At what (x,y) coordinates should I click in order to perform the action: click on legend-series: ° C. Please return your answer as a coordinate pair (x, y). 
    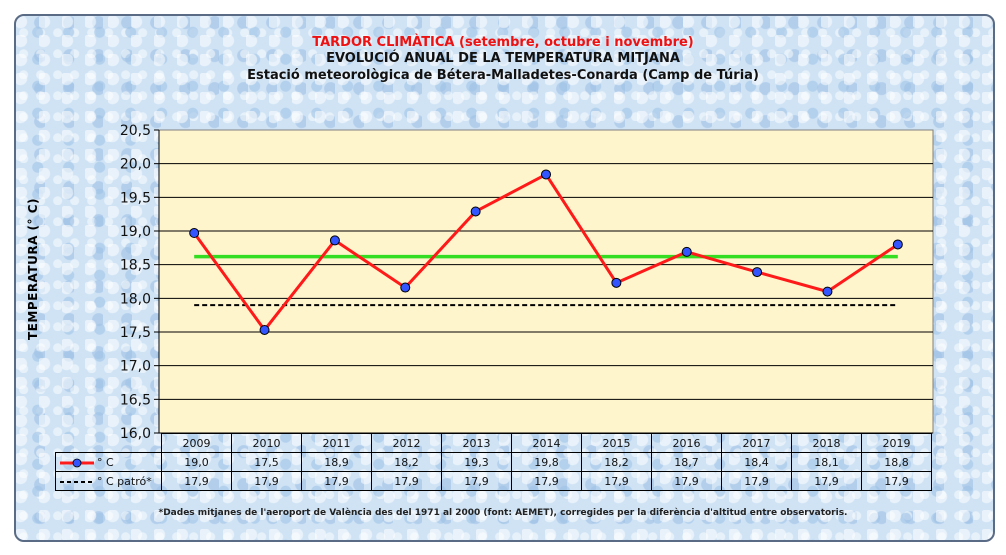
    Looking at the image, I should click on (108, 462).